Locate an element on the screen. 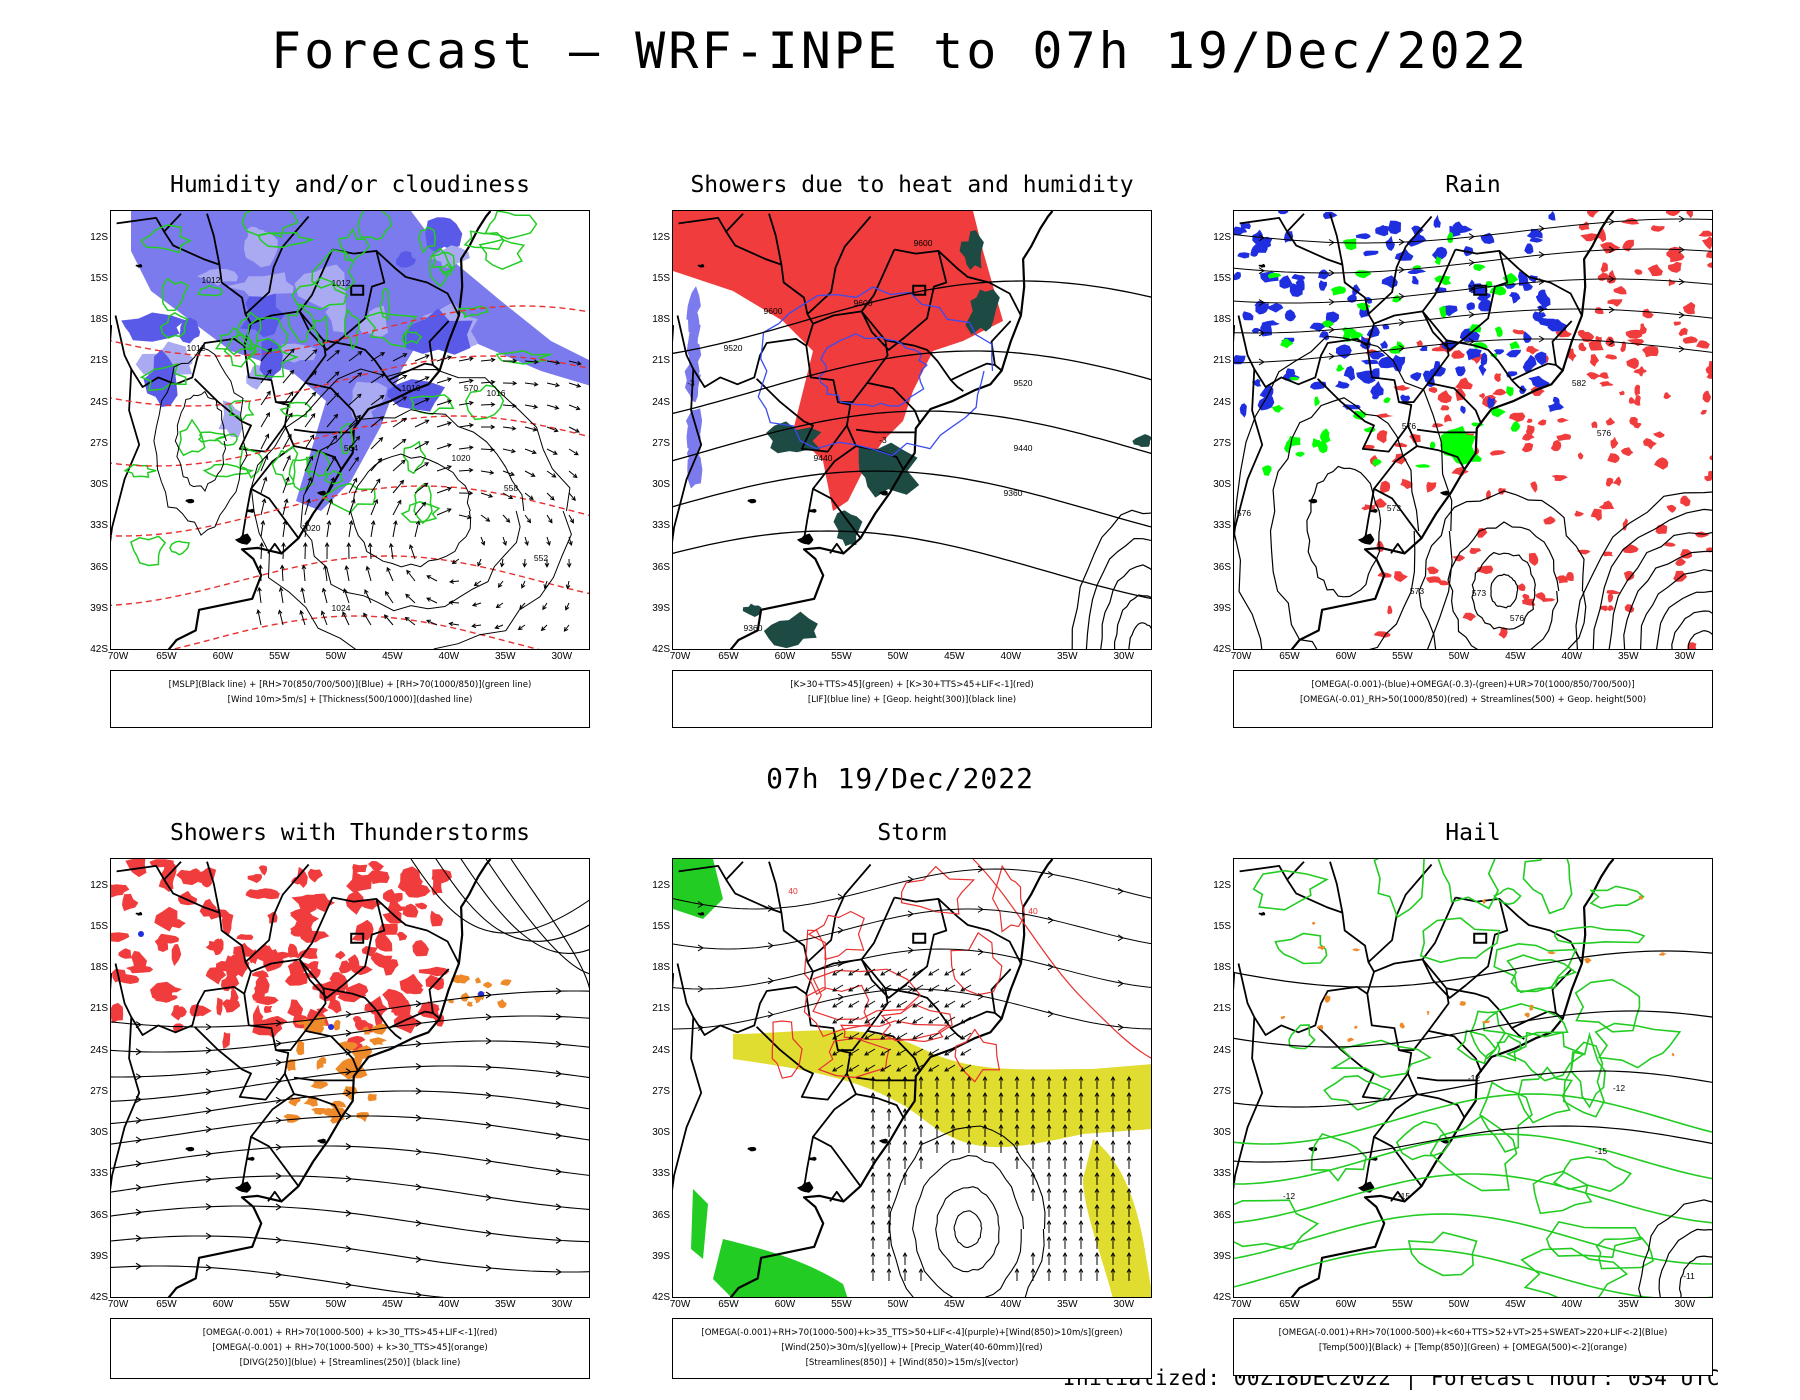 This screenshot has height=1400, width=1800. contour-label: 9360 is located at coordinates (753, 628).